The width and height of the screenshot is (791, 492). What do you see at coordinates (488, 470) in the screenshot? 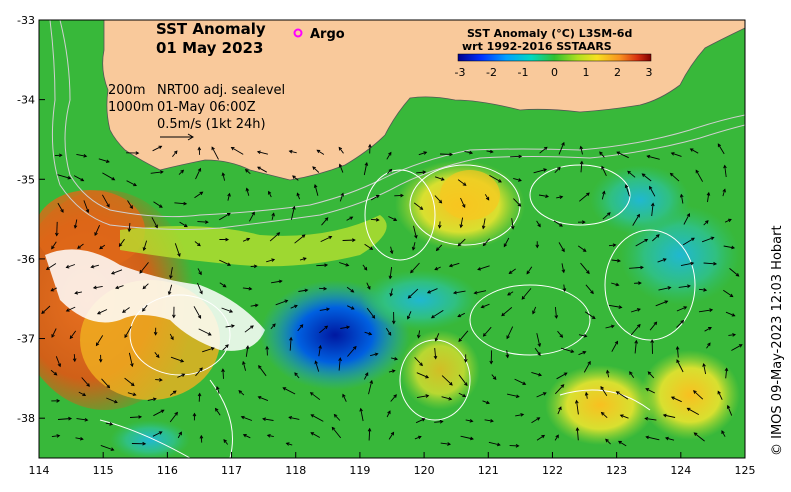
I see `x-tick-label: 121` at bounding box center [488, 470].